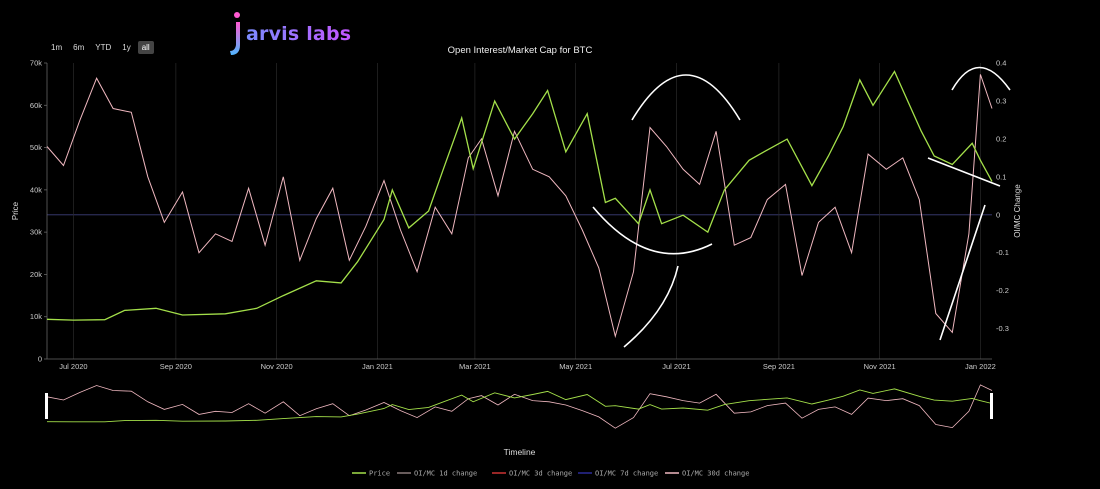  Describe the element at coordinates (377, 366) in the screenshot. I see `x-tick-label: Jan 2021` at that location.